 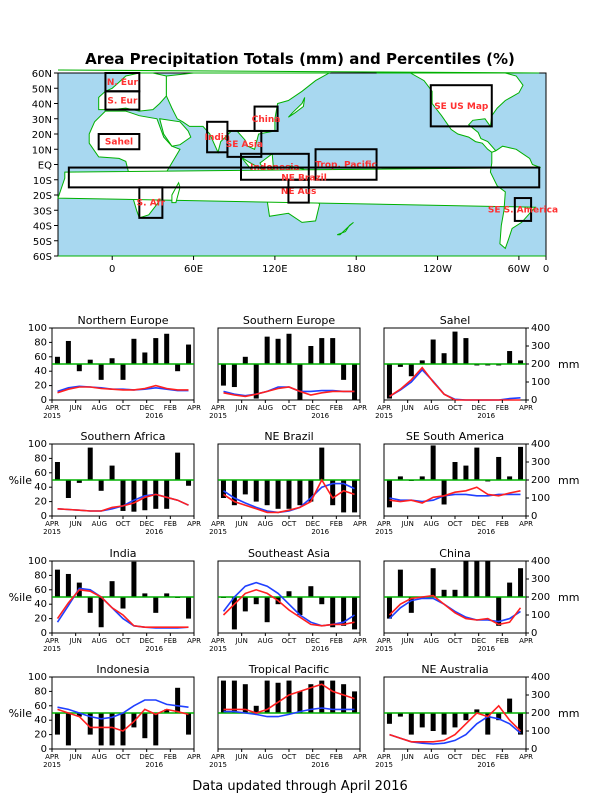 What do you see at coordinates (304, 178) in the screenshot?
I see `region-label: NE Brazil` at bounding box center [304, 178].